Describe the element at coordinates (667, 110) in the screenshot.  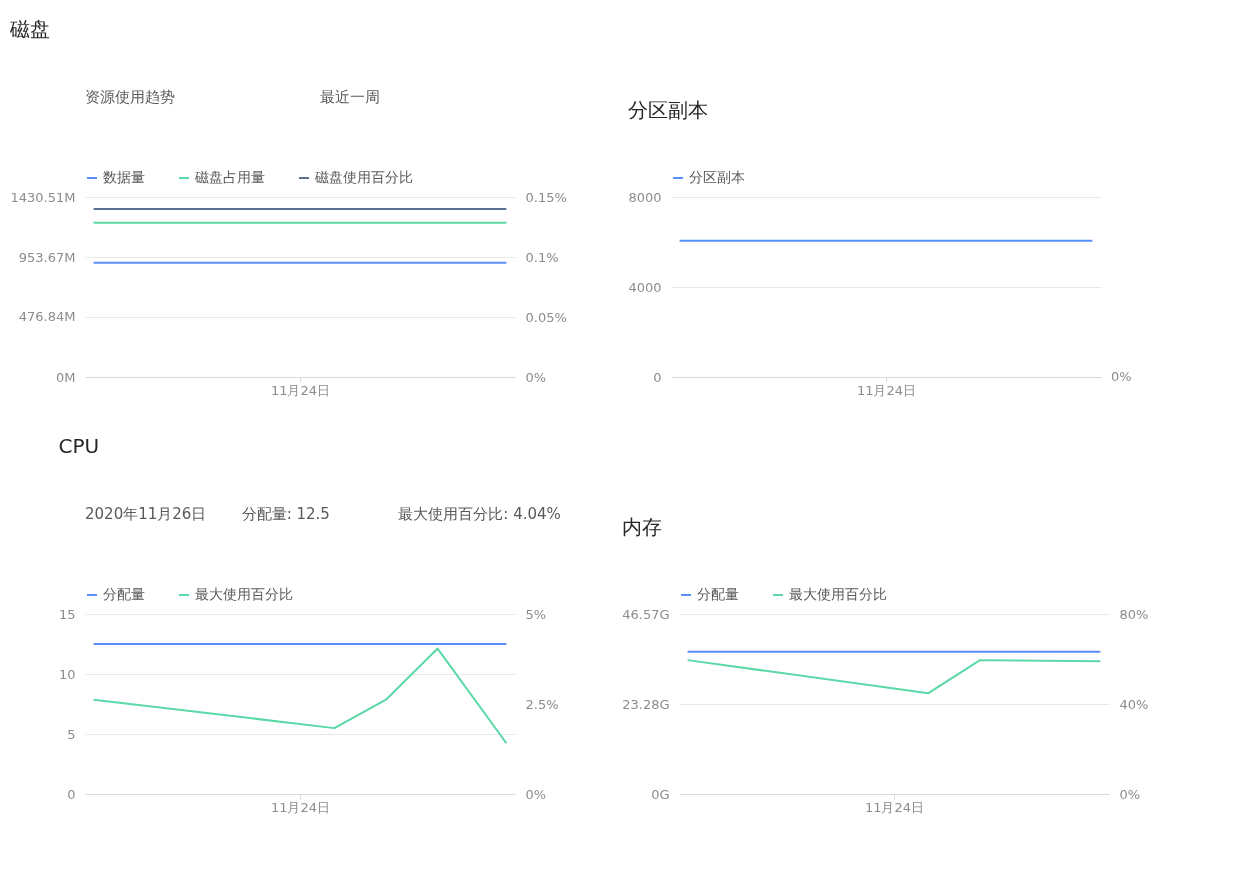
I see `chart-title: 分区副本` at that location.